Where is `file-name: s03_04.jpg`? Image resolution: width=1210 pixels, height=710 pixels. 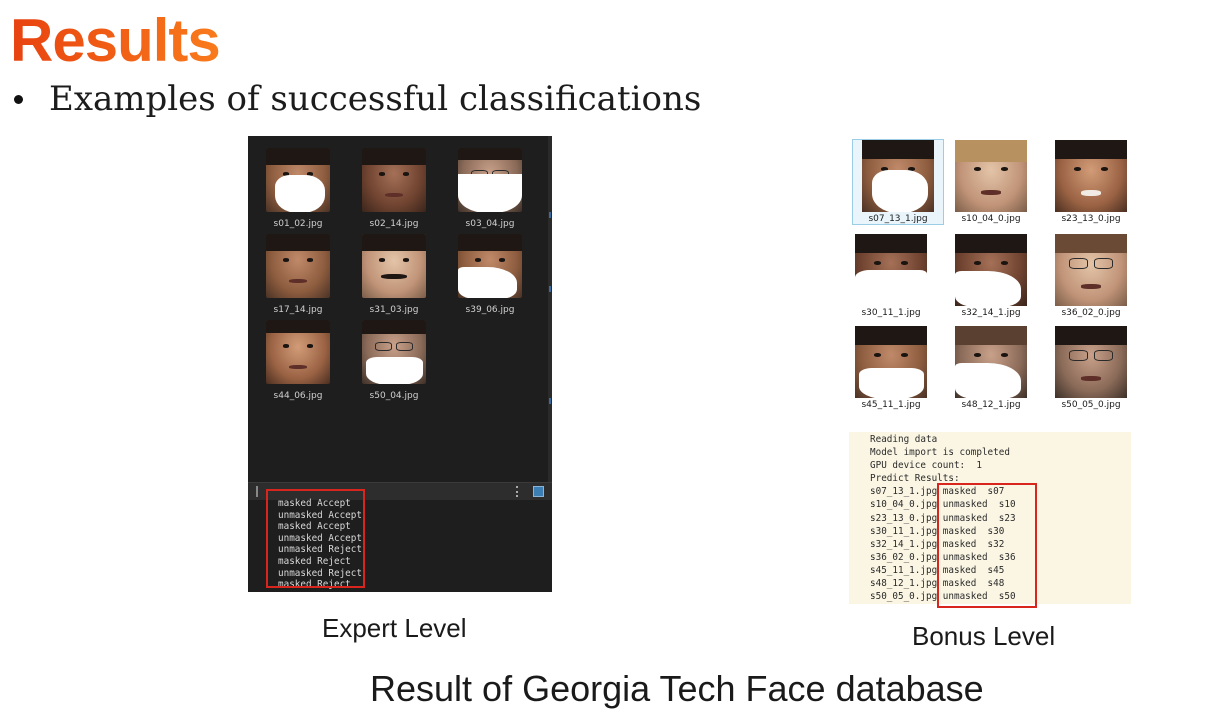
file-name: s03_04.jpg is located at coordinates (490, 224).